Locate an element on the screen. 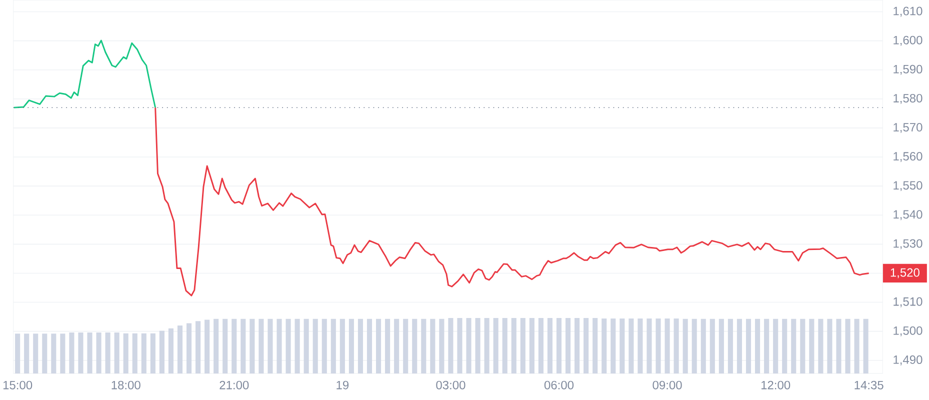 This screenshot has height=400, width=929. x-tick-label: 14:35 is located at coordinates (869, 385).